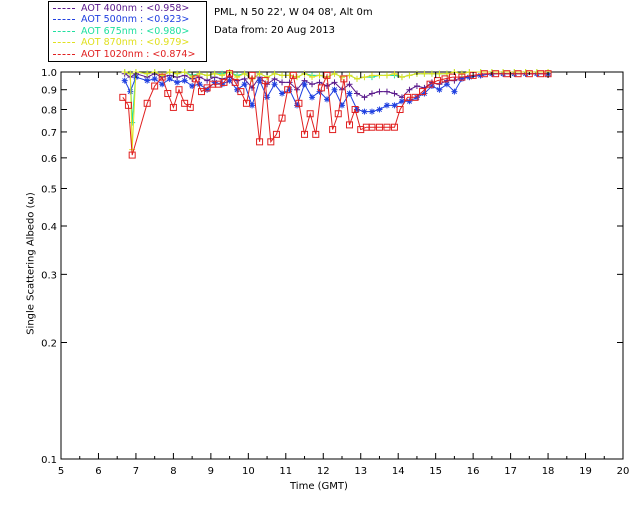 This screenshot has width=640, height=512. Describe the element at coordinates (49, 344) in the screenshot. I see `y-tick-label: 0.2` at that location.